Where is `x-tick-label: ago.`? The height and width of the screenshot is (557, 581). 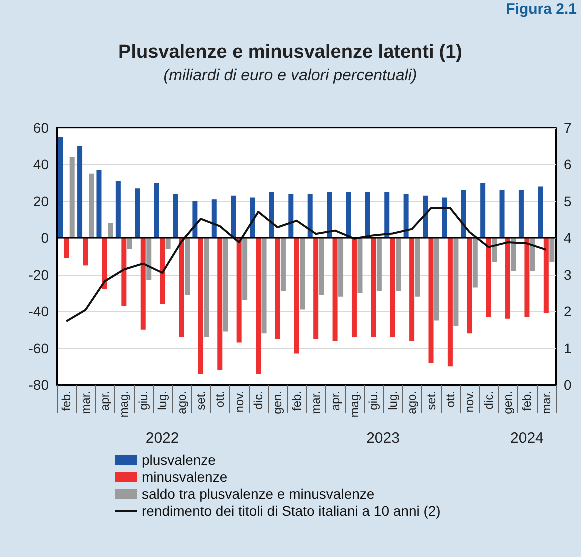 x-tick-label: ago. is located at coordinates (181, 402).